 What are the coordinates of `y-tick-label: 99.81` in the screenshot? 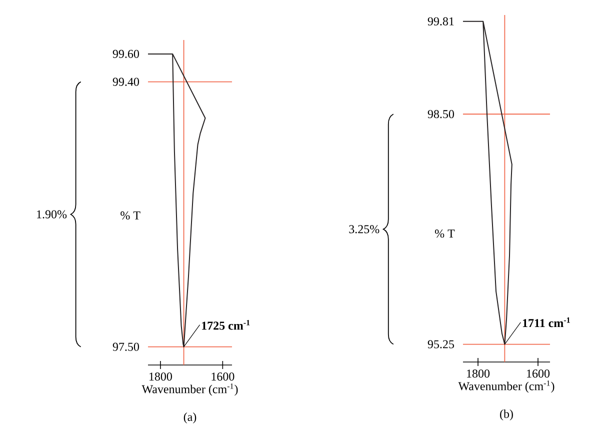 It's located at (441, 21).